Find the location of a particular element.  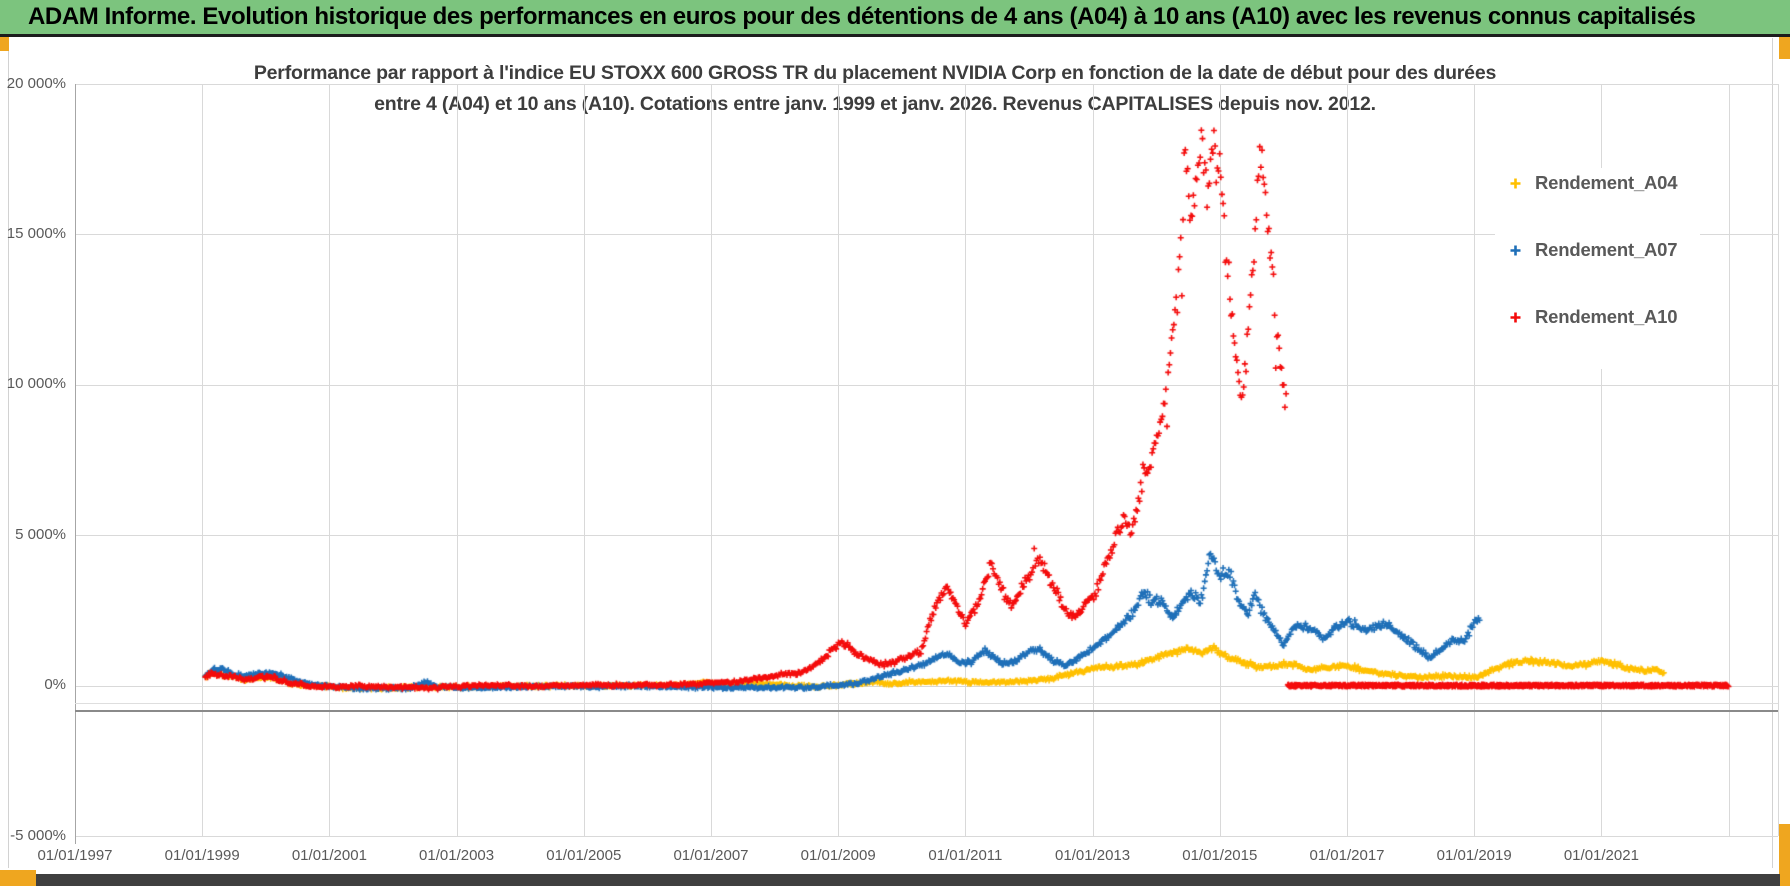

legend-item: Rendement_A04 is located at coordinates (1597, 183).